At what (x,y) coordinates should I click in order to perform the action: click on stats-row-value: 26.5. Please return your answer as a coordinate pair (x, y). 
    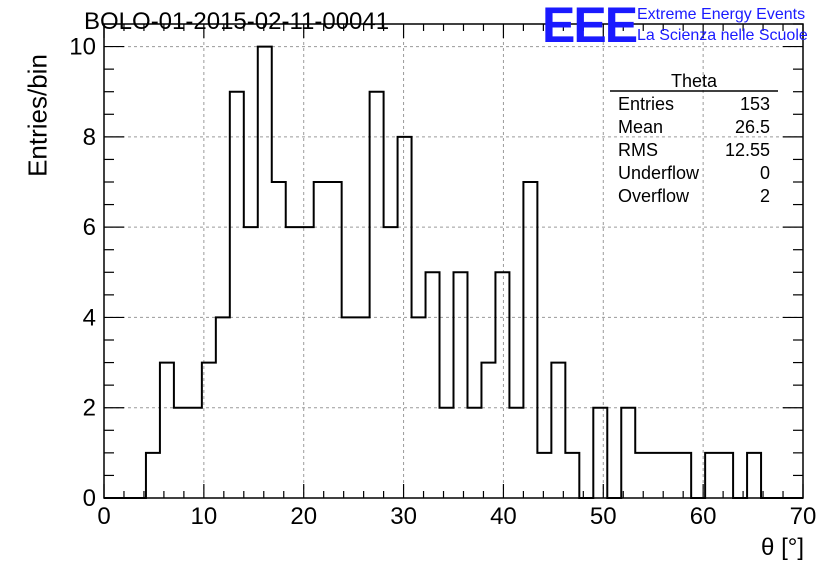
    Looking at the image, I should click on (752, 127).